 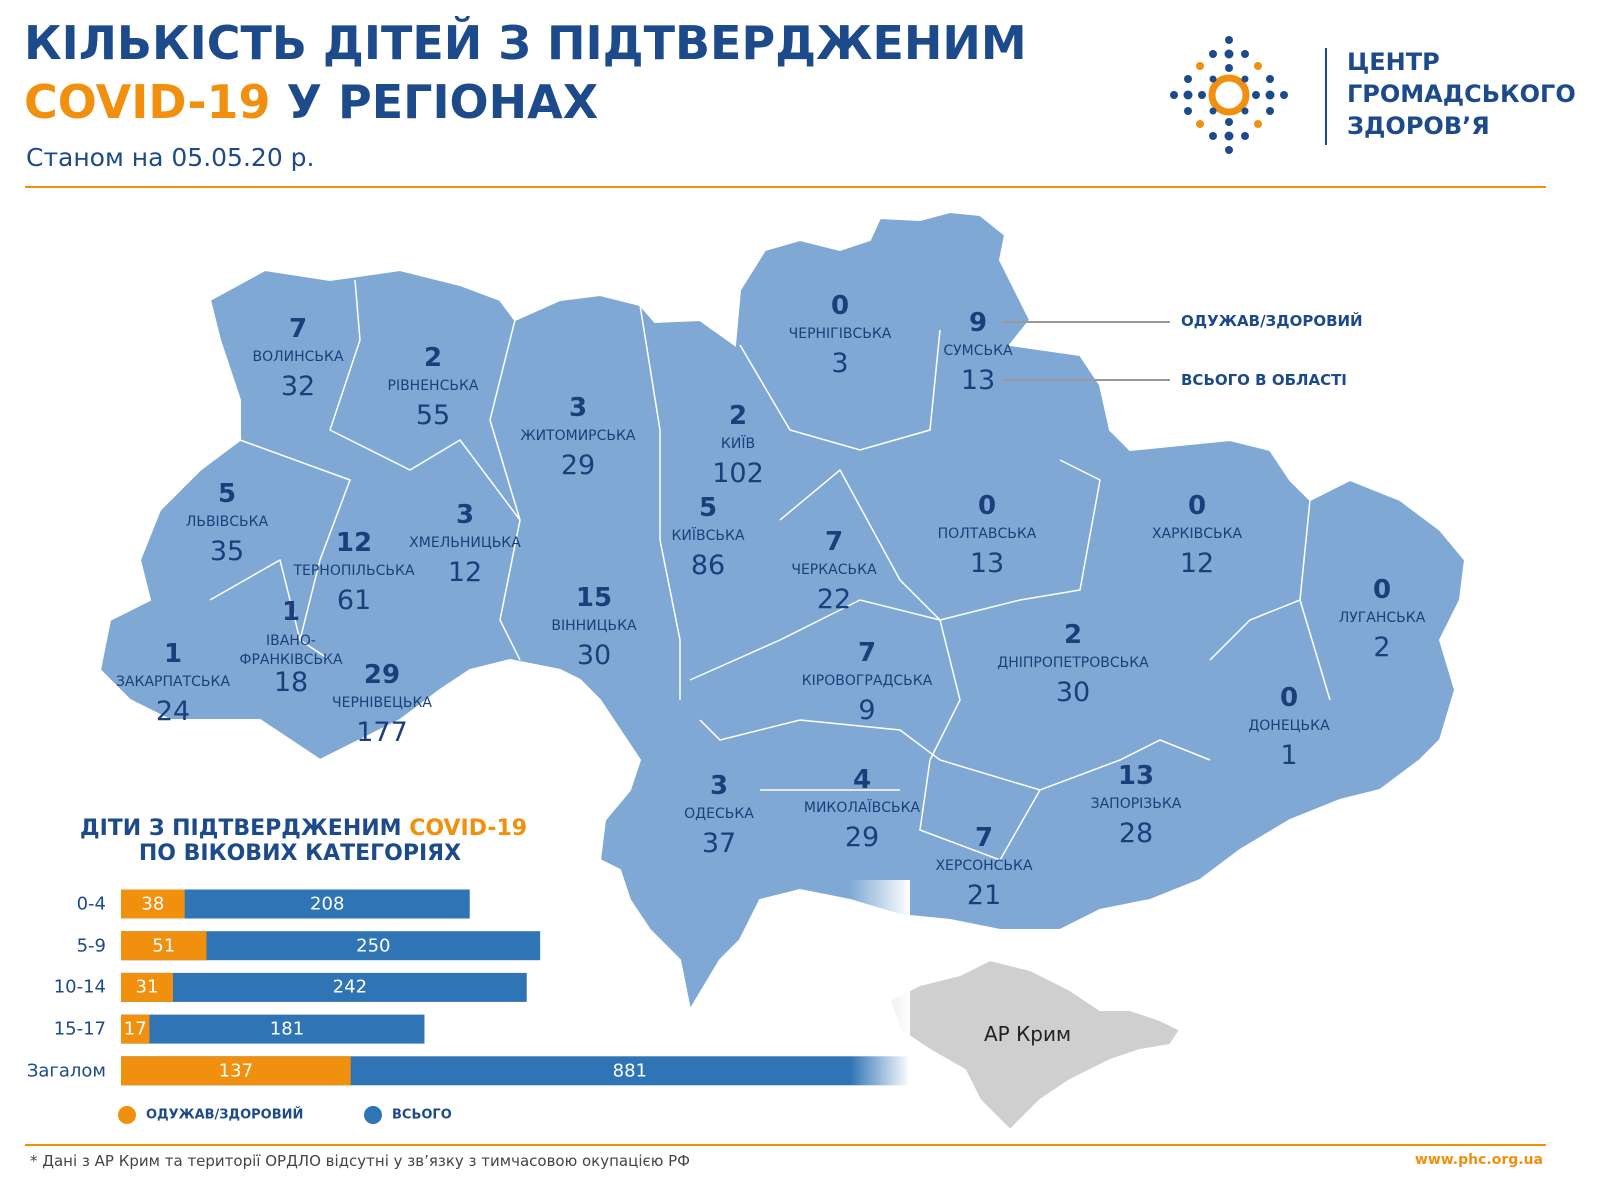 I want to click on region-total: 3, so click(x=840, y=363).